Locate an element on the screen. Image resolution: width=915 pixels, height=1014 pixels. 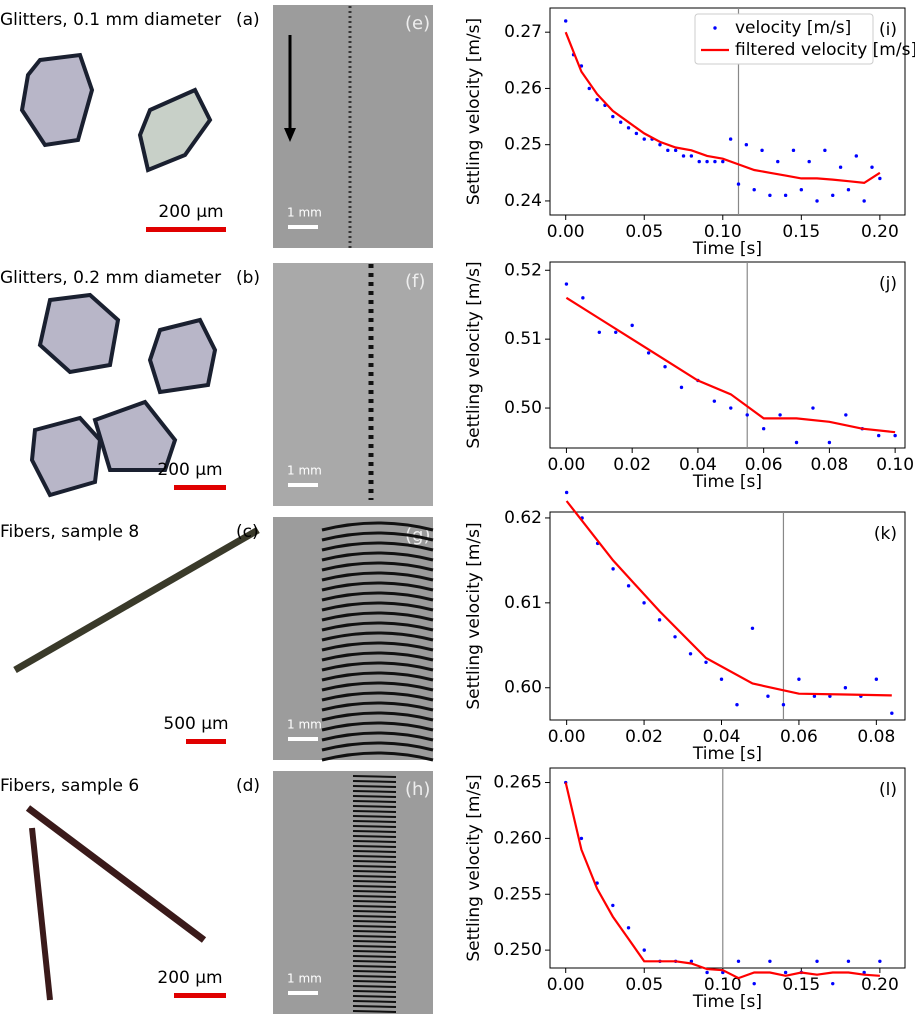
x-tick-label: 0.15 is located at coordinates (801, 232).